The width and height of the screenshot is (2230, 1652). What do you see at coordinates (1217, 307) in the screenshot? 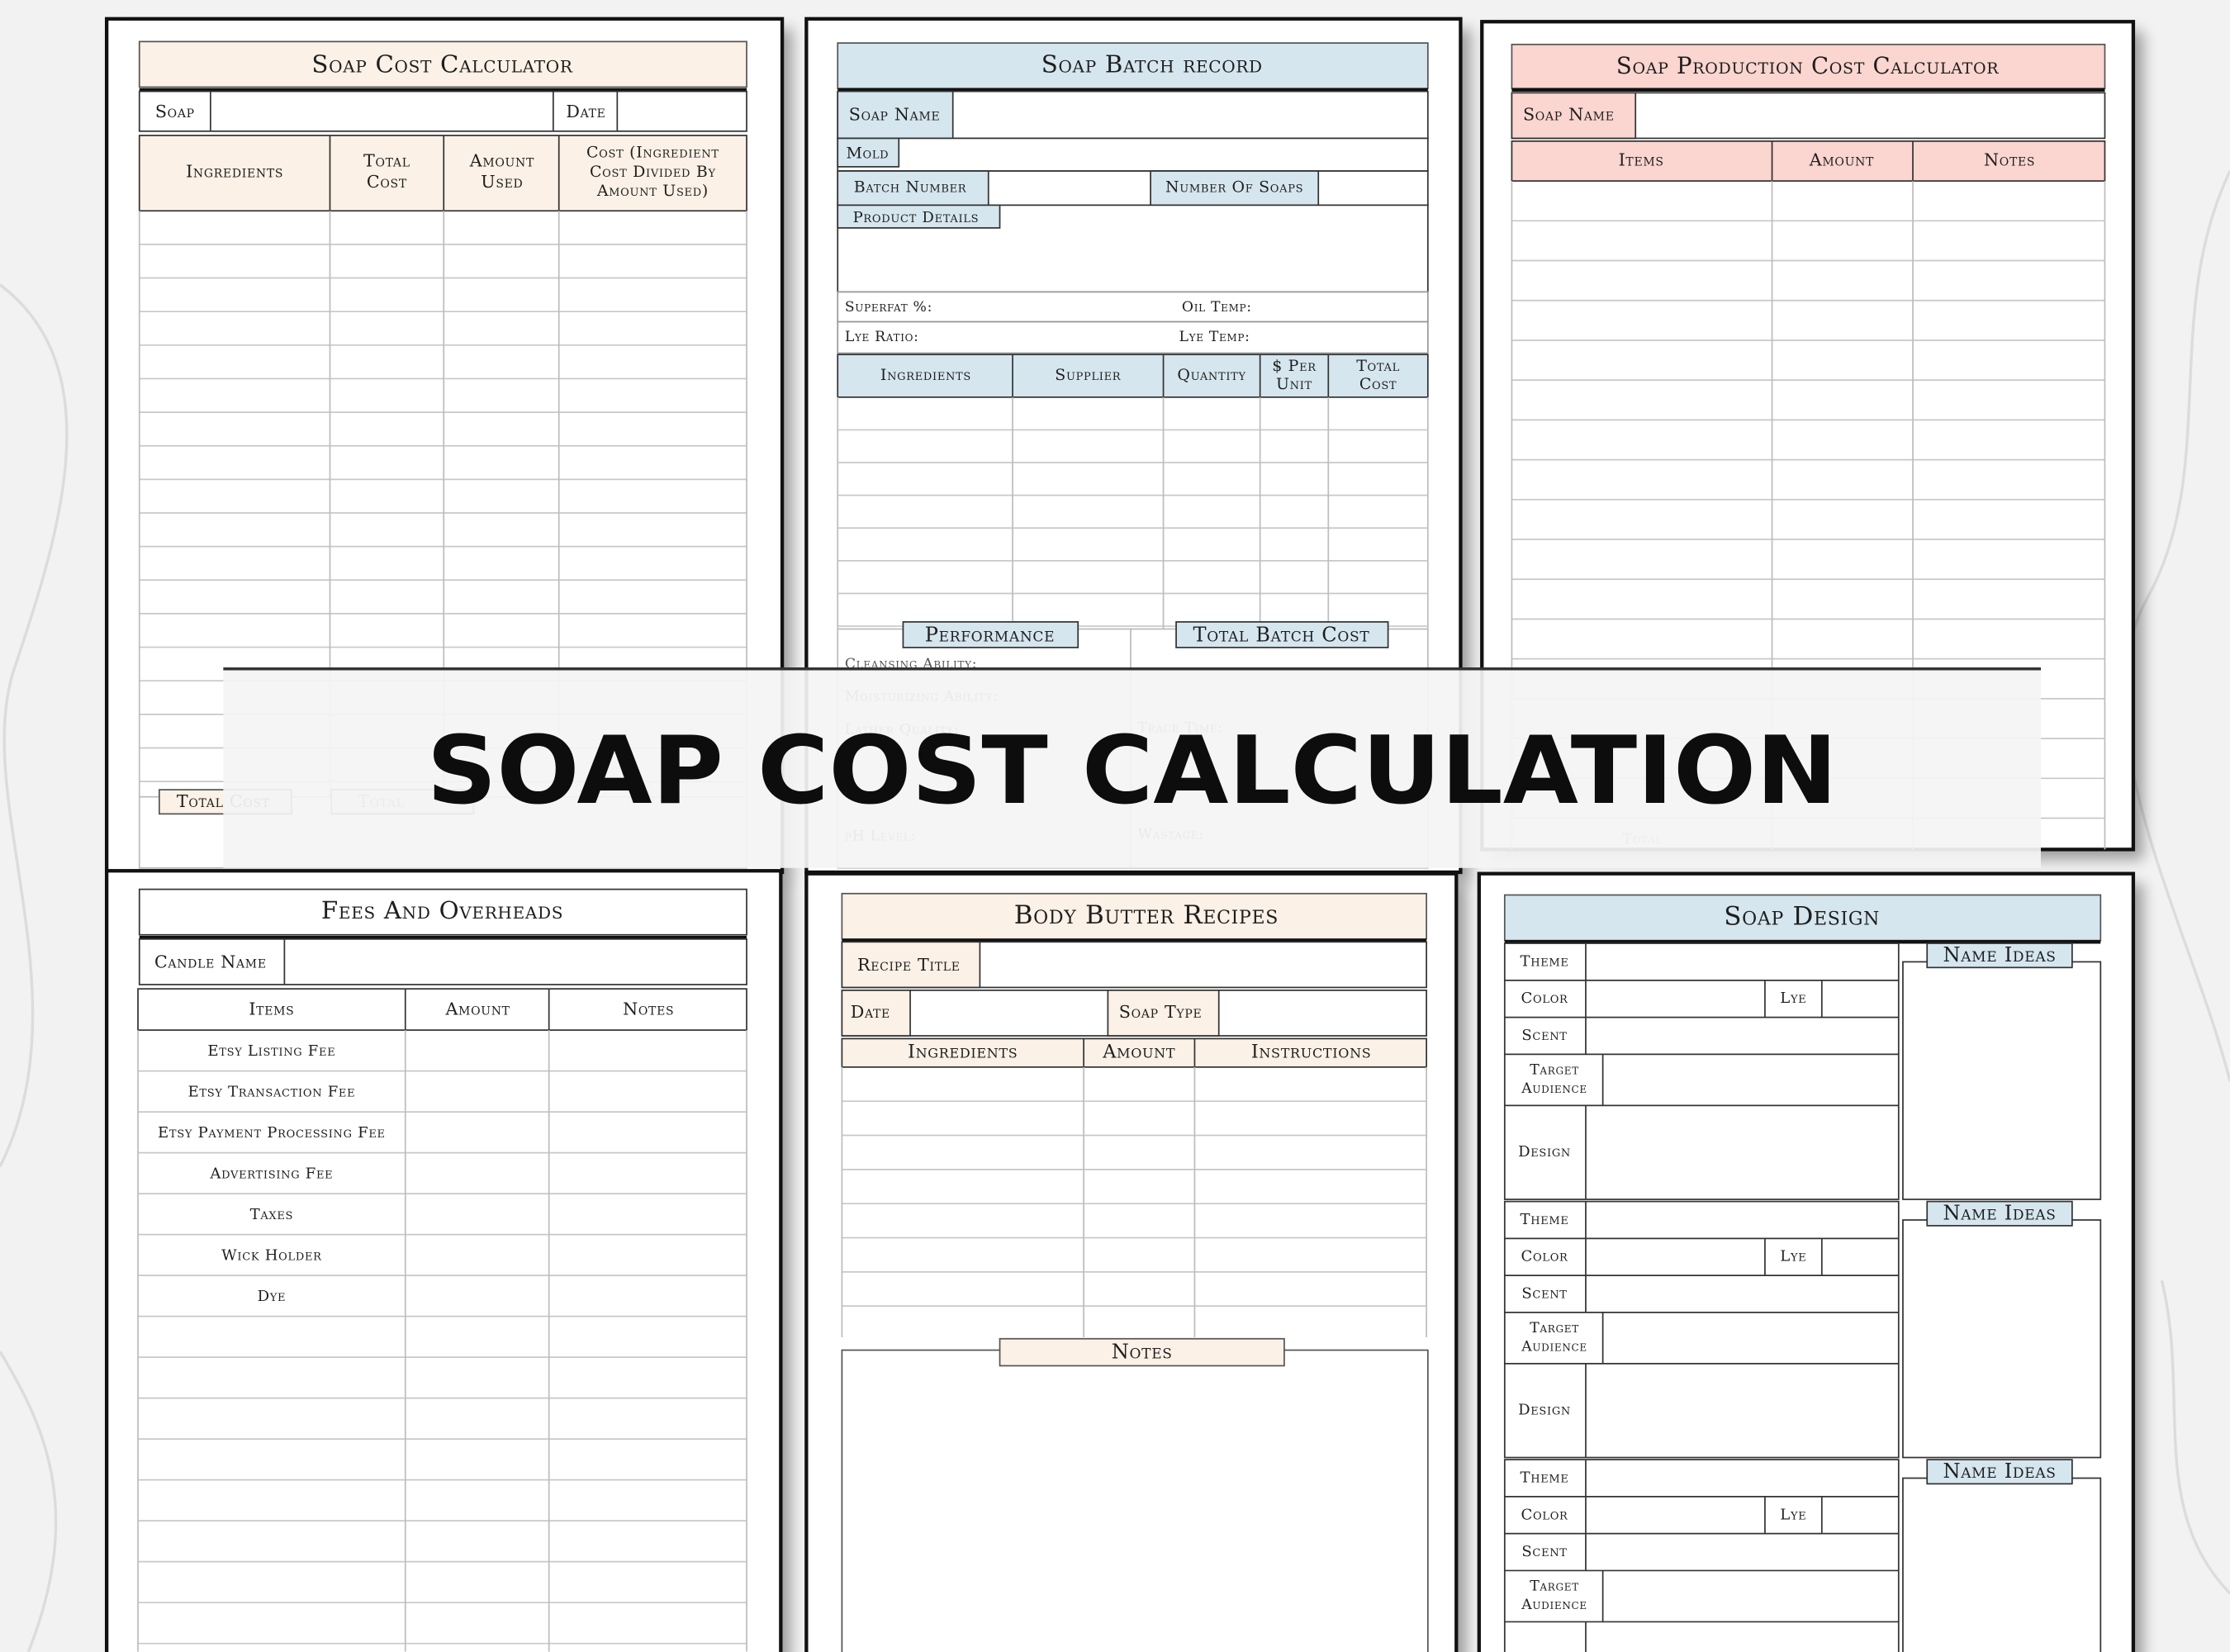
I see `label: Oil Temp:` at bounding box center [1217, 307].